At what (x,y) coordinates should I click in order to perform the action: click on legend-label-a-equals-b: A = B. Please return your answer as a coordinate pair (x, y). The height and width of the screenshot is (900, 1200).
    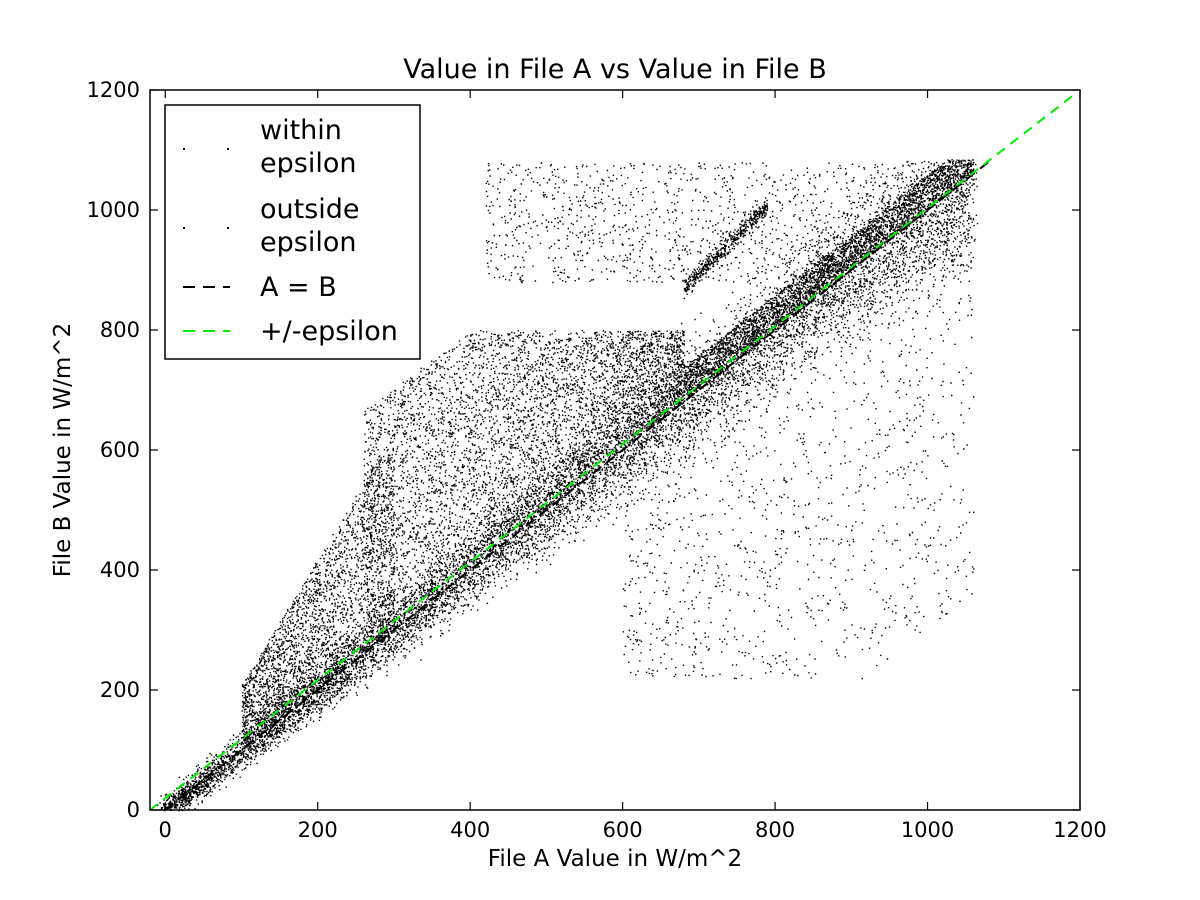
    Looking at the image, I should click on (298, 287).